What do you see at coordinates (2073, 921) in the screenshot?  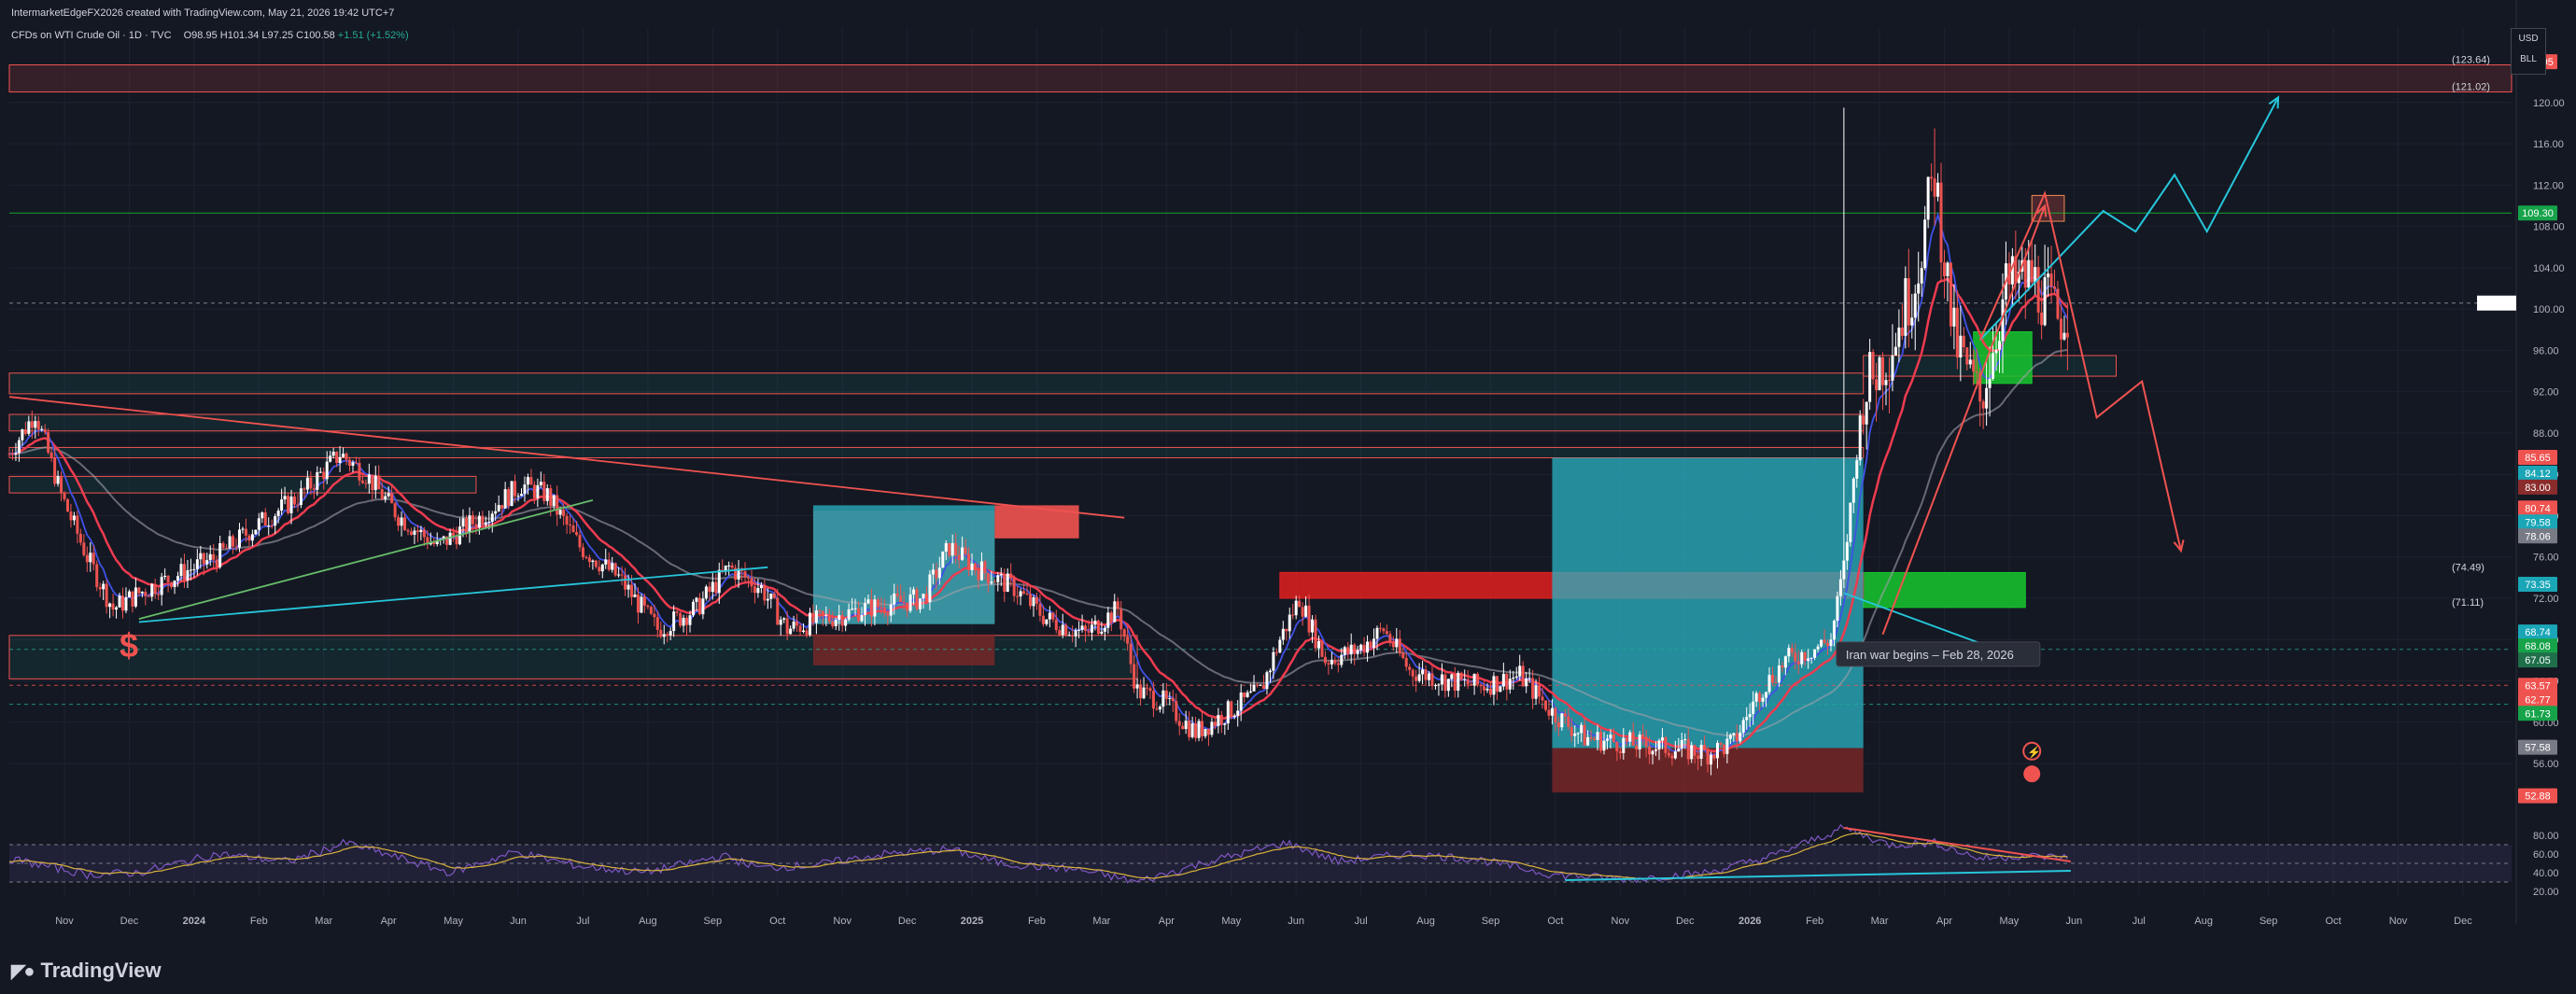 I see `x-tick-label: Jun` at bounding box center [2073, 921].